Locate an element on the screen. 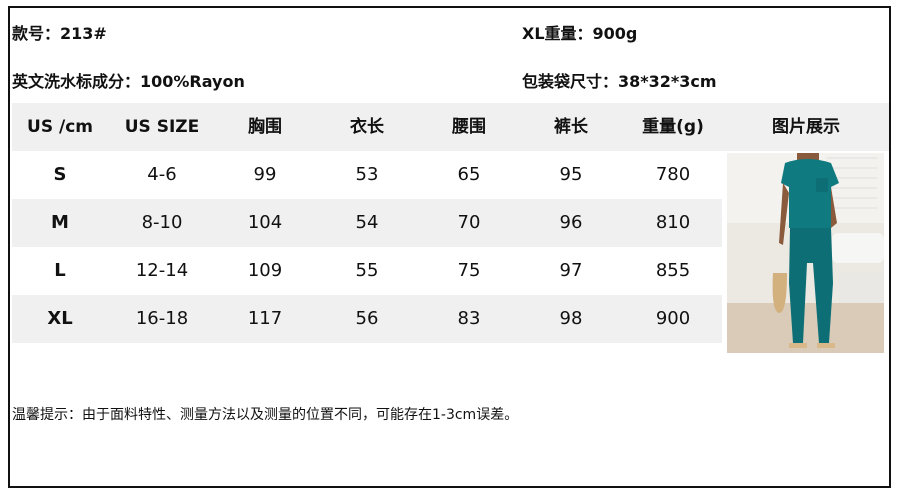 The height and width of the screenshot is (493, 897). fabric-composition: 英文洗水标成分：100%Rayon is located at coordinates (128, 81).